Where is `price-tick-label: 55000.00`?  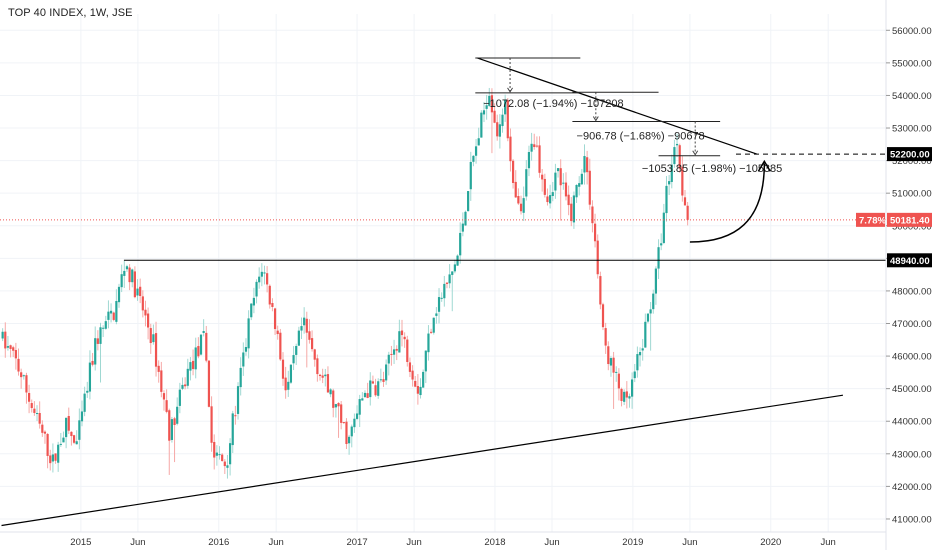 price-tick-label: 55000.00 is located at coordinates (912, 63).